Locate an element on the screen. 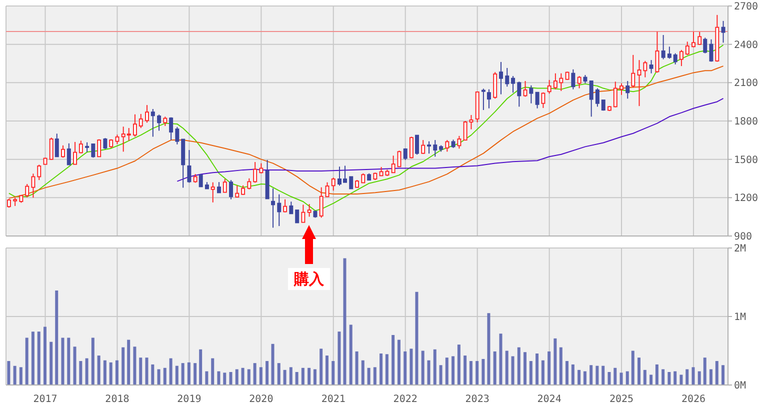 The width and height of the screenshot is (761, 404). x-tick-label: 2020 is located at coordinates (261, 399).